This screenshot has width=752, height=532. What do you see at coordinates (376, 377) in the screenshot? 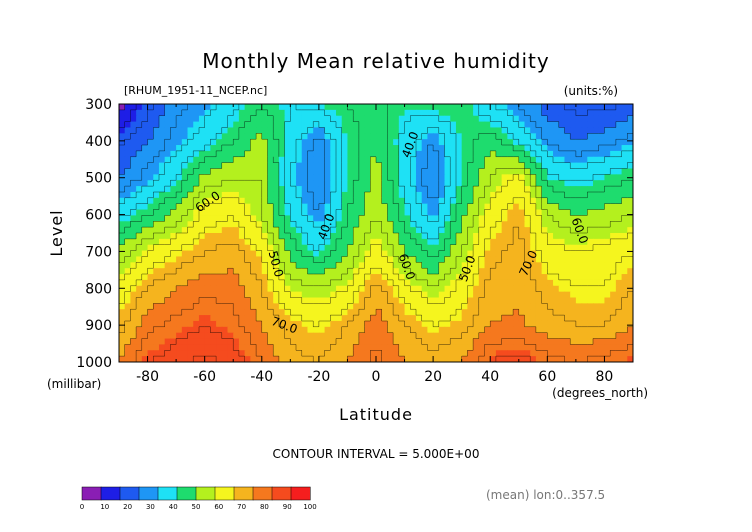
I see `x-tick-label: 0` at bounding box center [376, 377].